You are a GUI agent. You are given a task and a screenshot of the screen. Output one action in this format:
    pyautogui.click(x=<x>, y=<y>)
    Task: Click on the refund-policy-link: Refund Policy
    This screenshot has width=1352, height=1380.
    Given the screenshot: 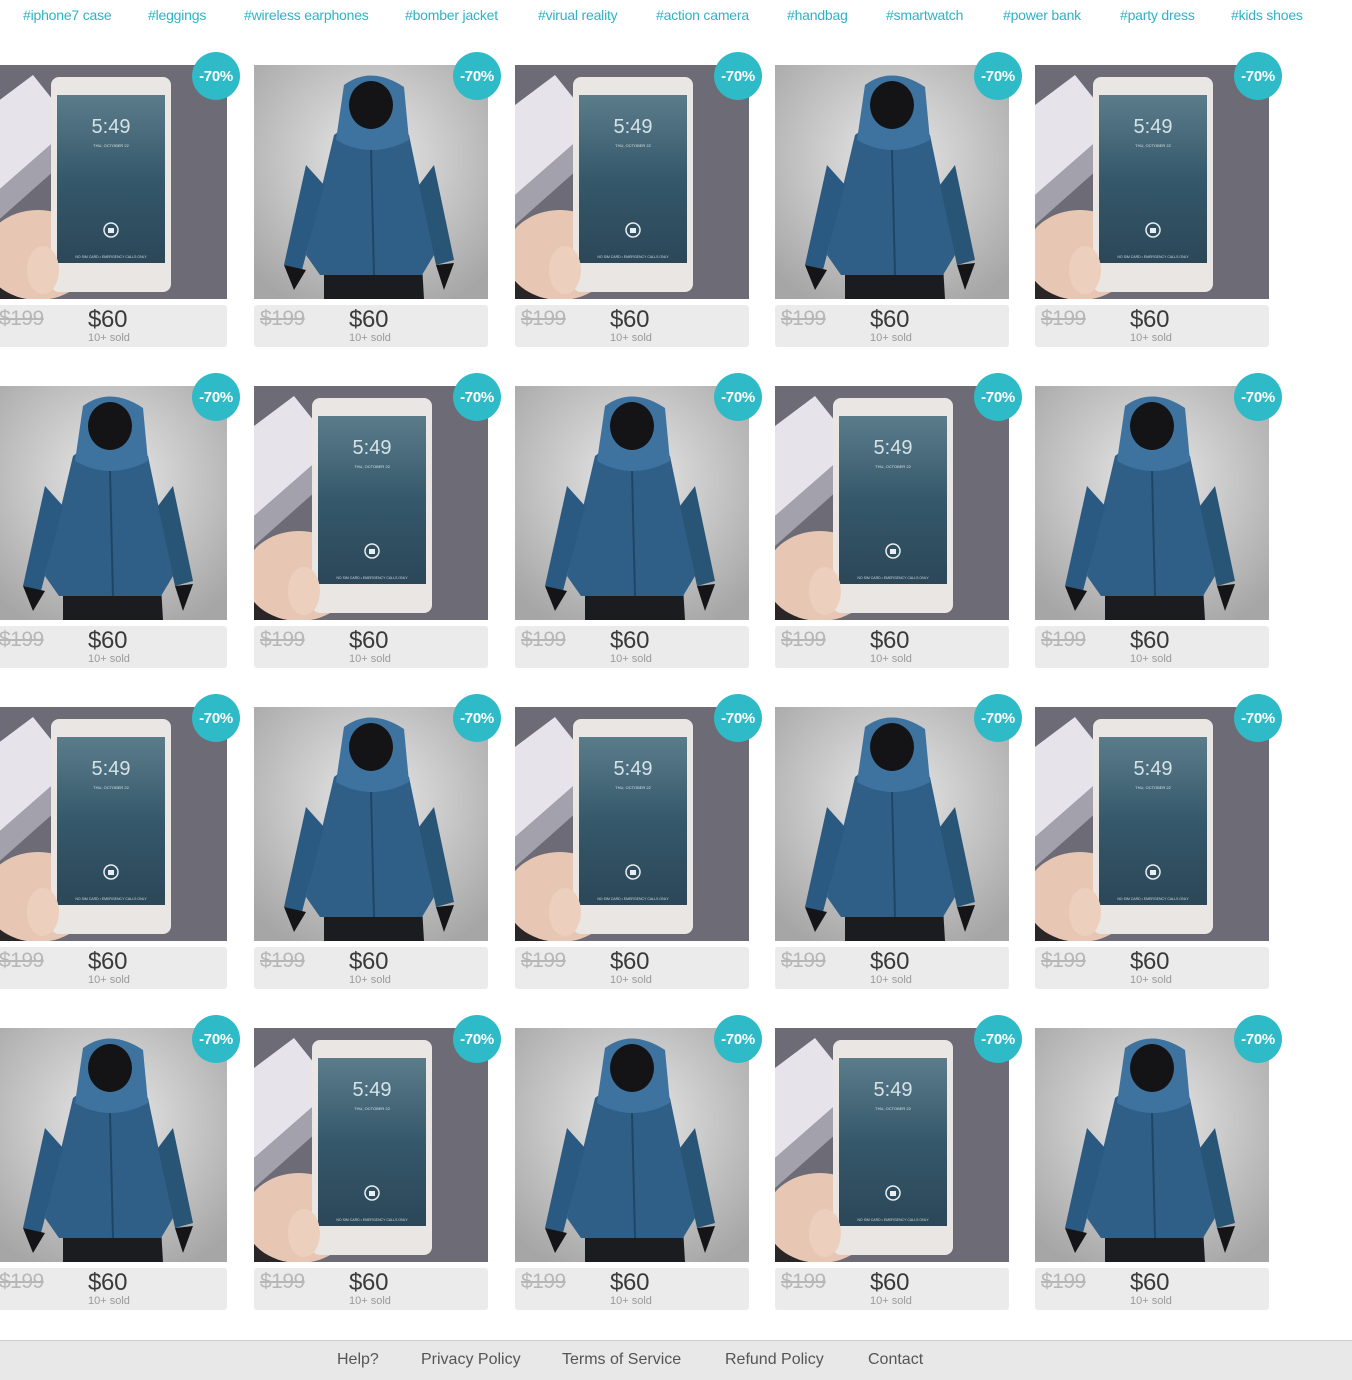 What is the action you would take?
    pyautogui.click(x=774, y=1359)
    